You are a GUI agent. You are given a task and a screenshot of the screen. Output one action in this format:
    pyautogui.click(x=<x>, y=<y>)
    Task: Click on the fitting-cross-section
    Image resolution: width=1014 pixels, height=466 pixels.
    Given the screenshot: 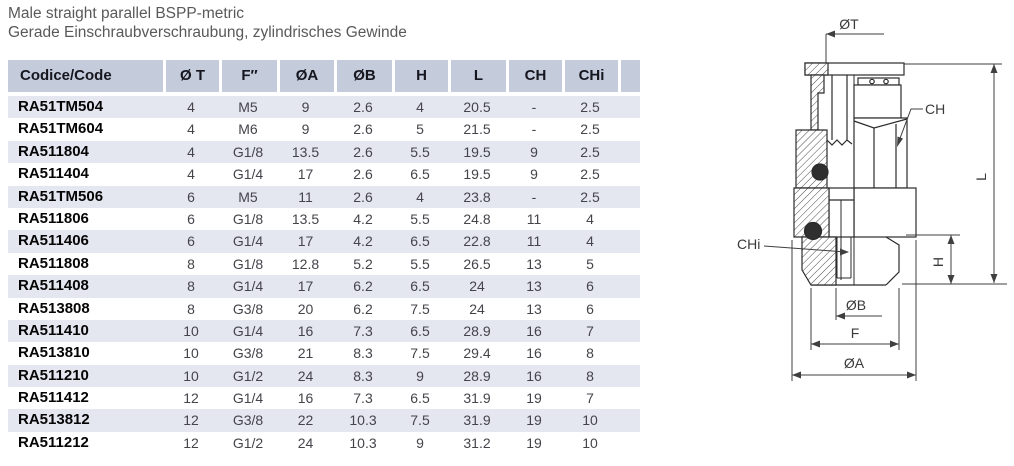 What is the action you would take?
    pyautogui.click(x=855, y=174)
    